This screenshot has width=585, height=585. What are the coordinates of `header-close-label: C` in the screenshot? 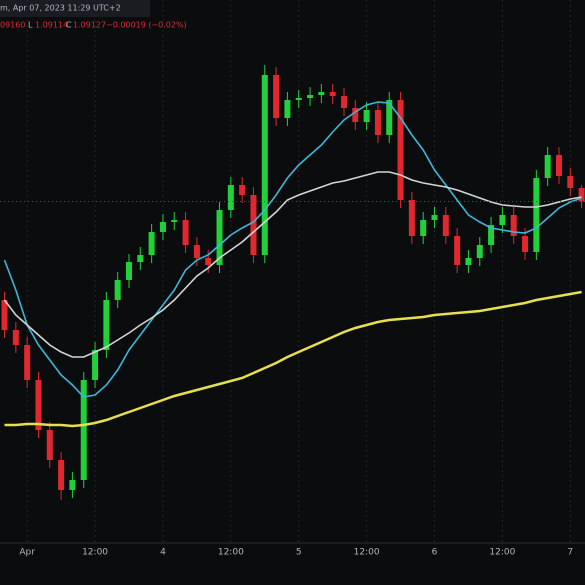 It's located at (69, 25).